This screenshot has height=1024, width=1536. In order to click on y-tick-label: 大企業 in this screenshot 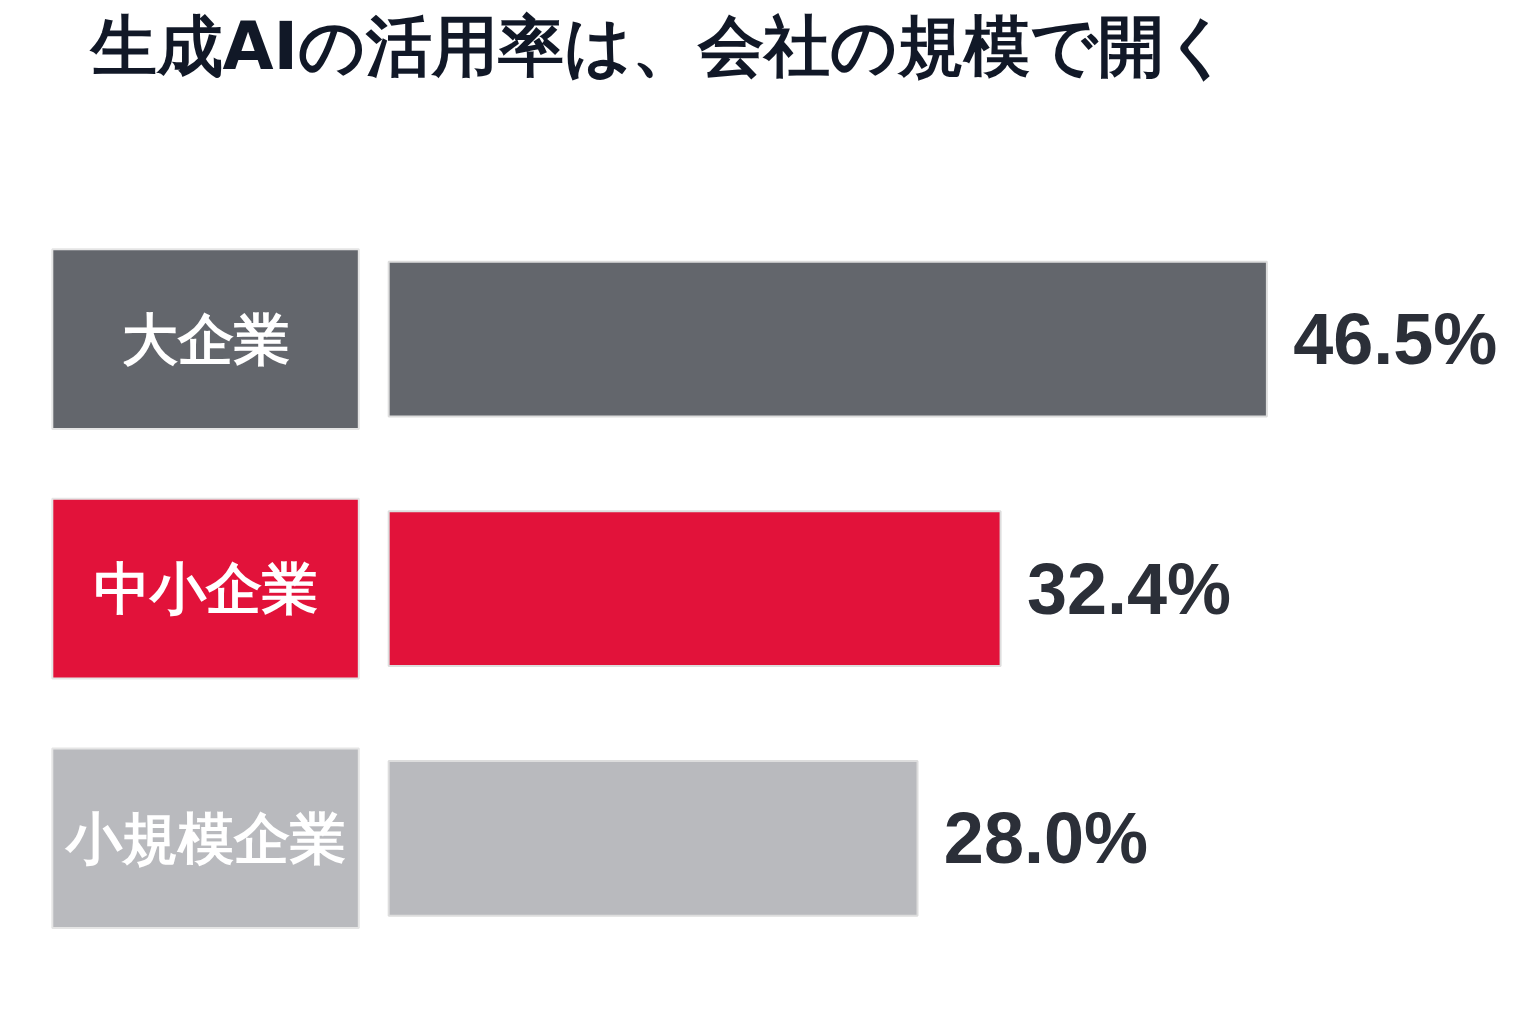, I will do `click(205, 339)`.